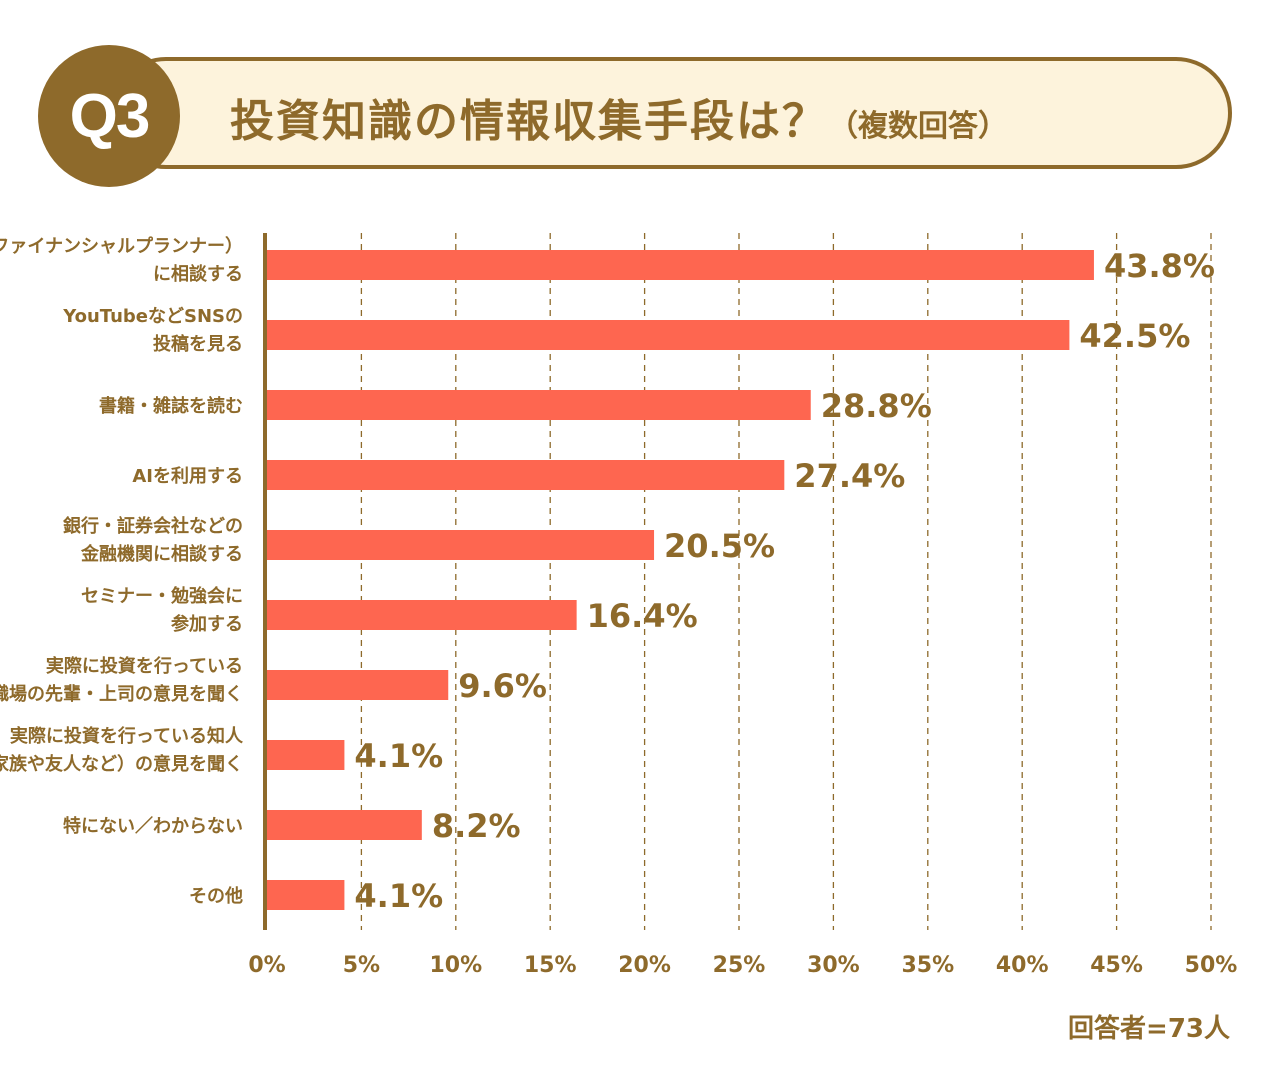 Image resolution: width=1280 pixels, height=1088 pixels. Describe the element at coordinates (642, 616) in the screenshot. I see `data-label: 16.4%` at that location.